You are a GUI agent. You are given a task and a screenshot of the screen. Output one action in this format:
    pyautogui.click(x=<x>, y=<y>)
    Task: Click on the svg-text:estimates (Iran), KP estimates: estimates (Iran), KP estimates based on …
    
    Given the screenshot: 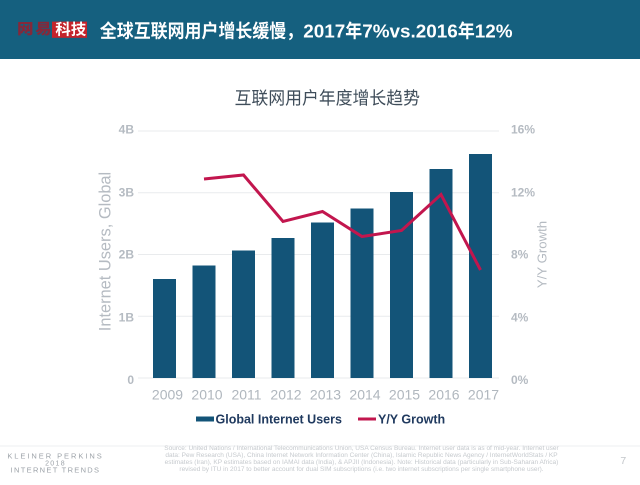 What is the action you would take?
    pyautogui.click(x=362, y=462)
    